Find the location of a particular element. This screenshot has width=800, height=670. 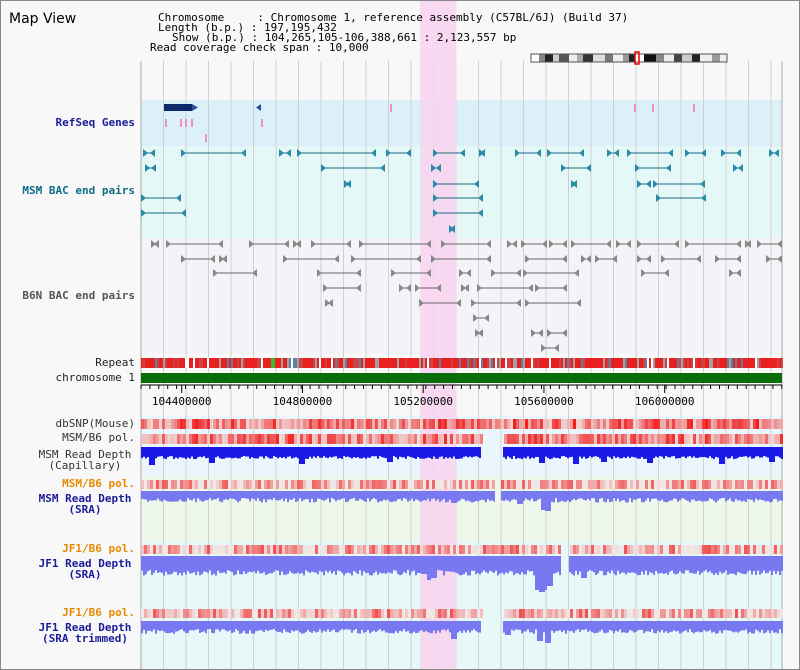

track-label-refseq: RefSeq Genes is located at coordinates (95, 122).